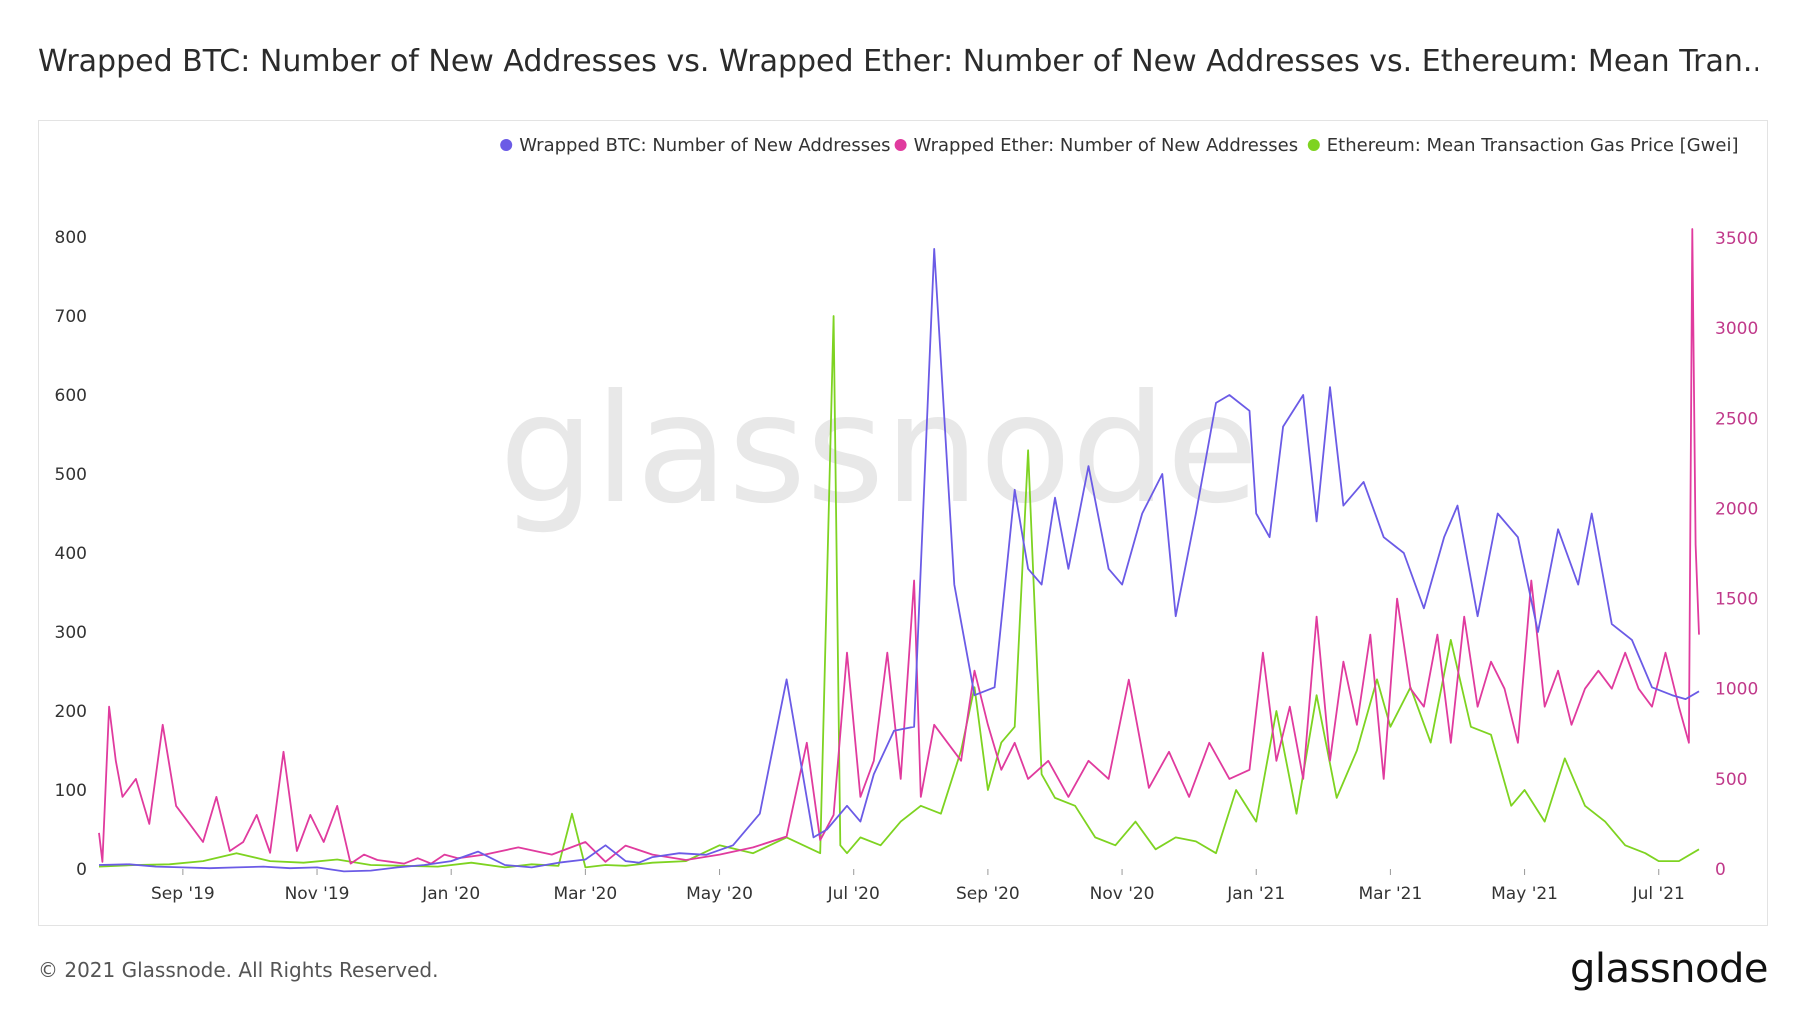 This screenshot has height=1013, width=1800. Describe the element at coordinates (81, 870) in the screenshot. I see `left-axis-tick-label: 0` at that location.